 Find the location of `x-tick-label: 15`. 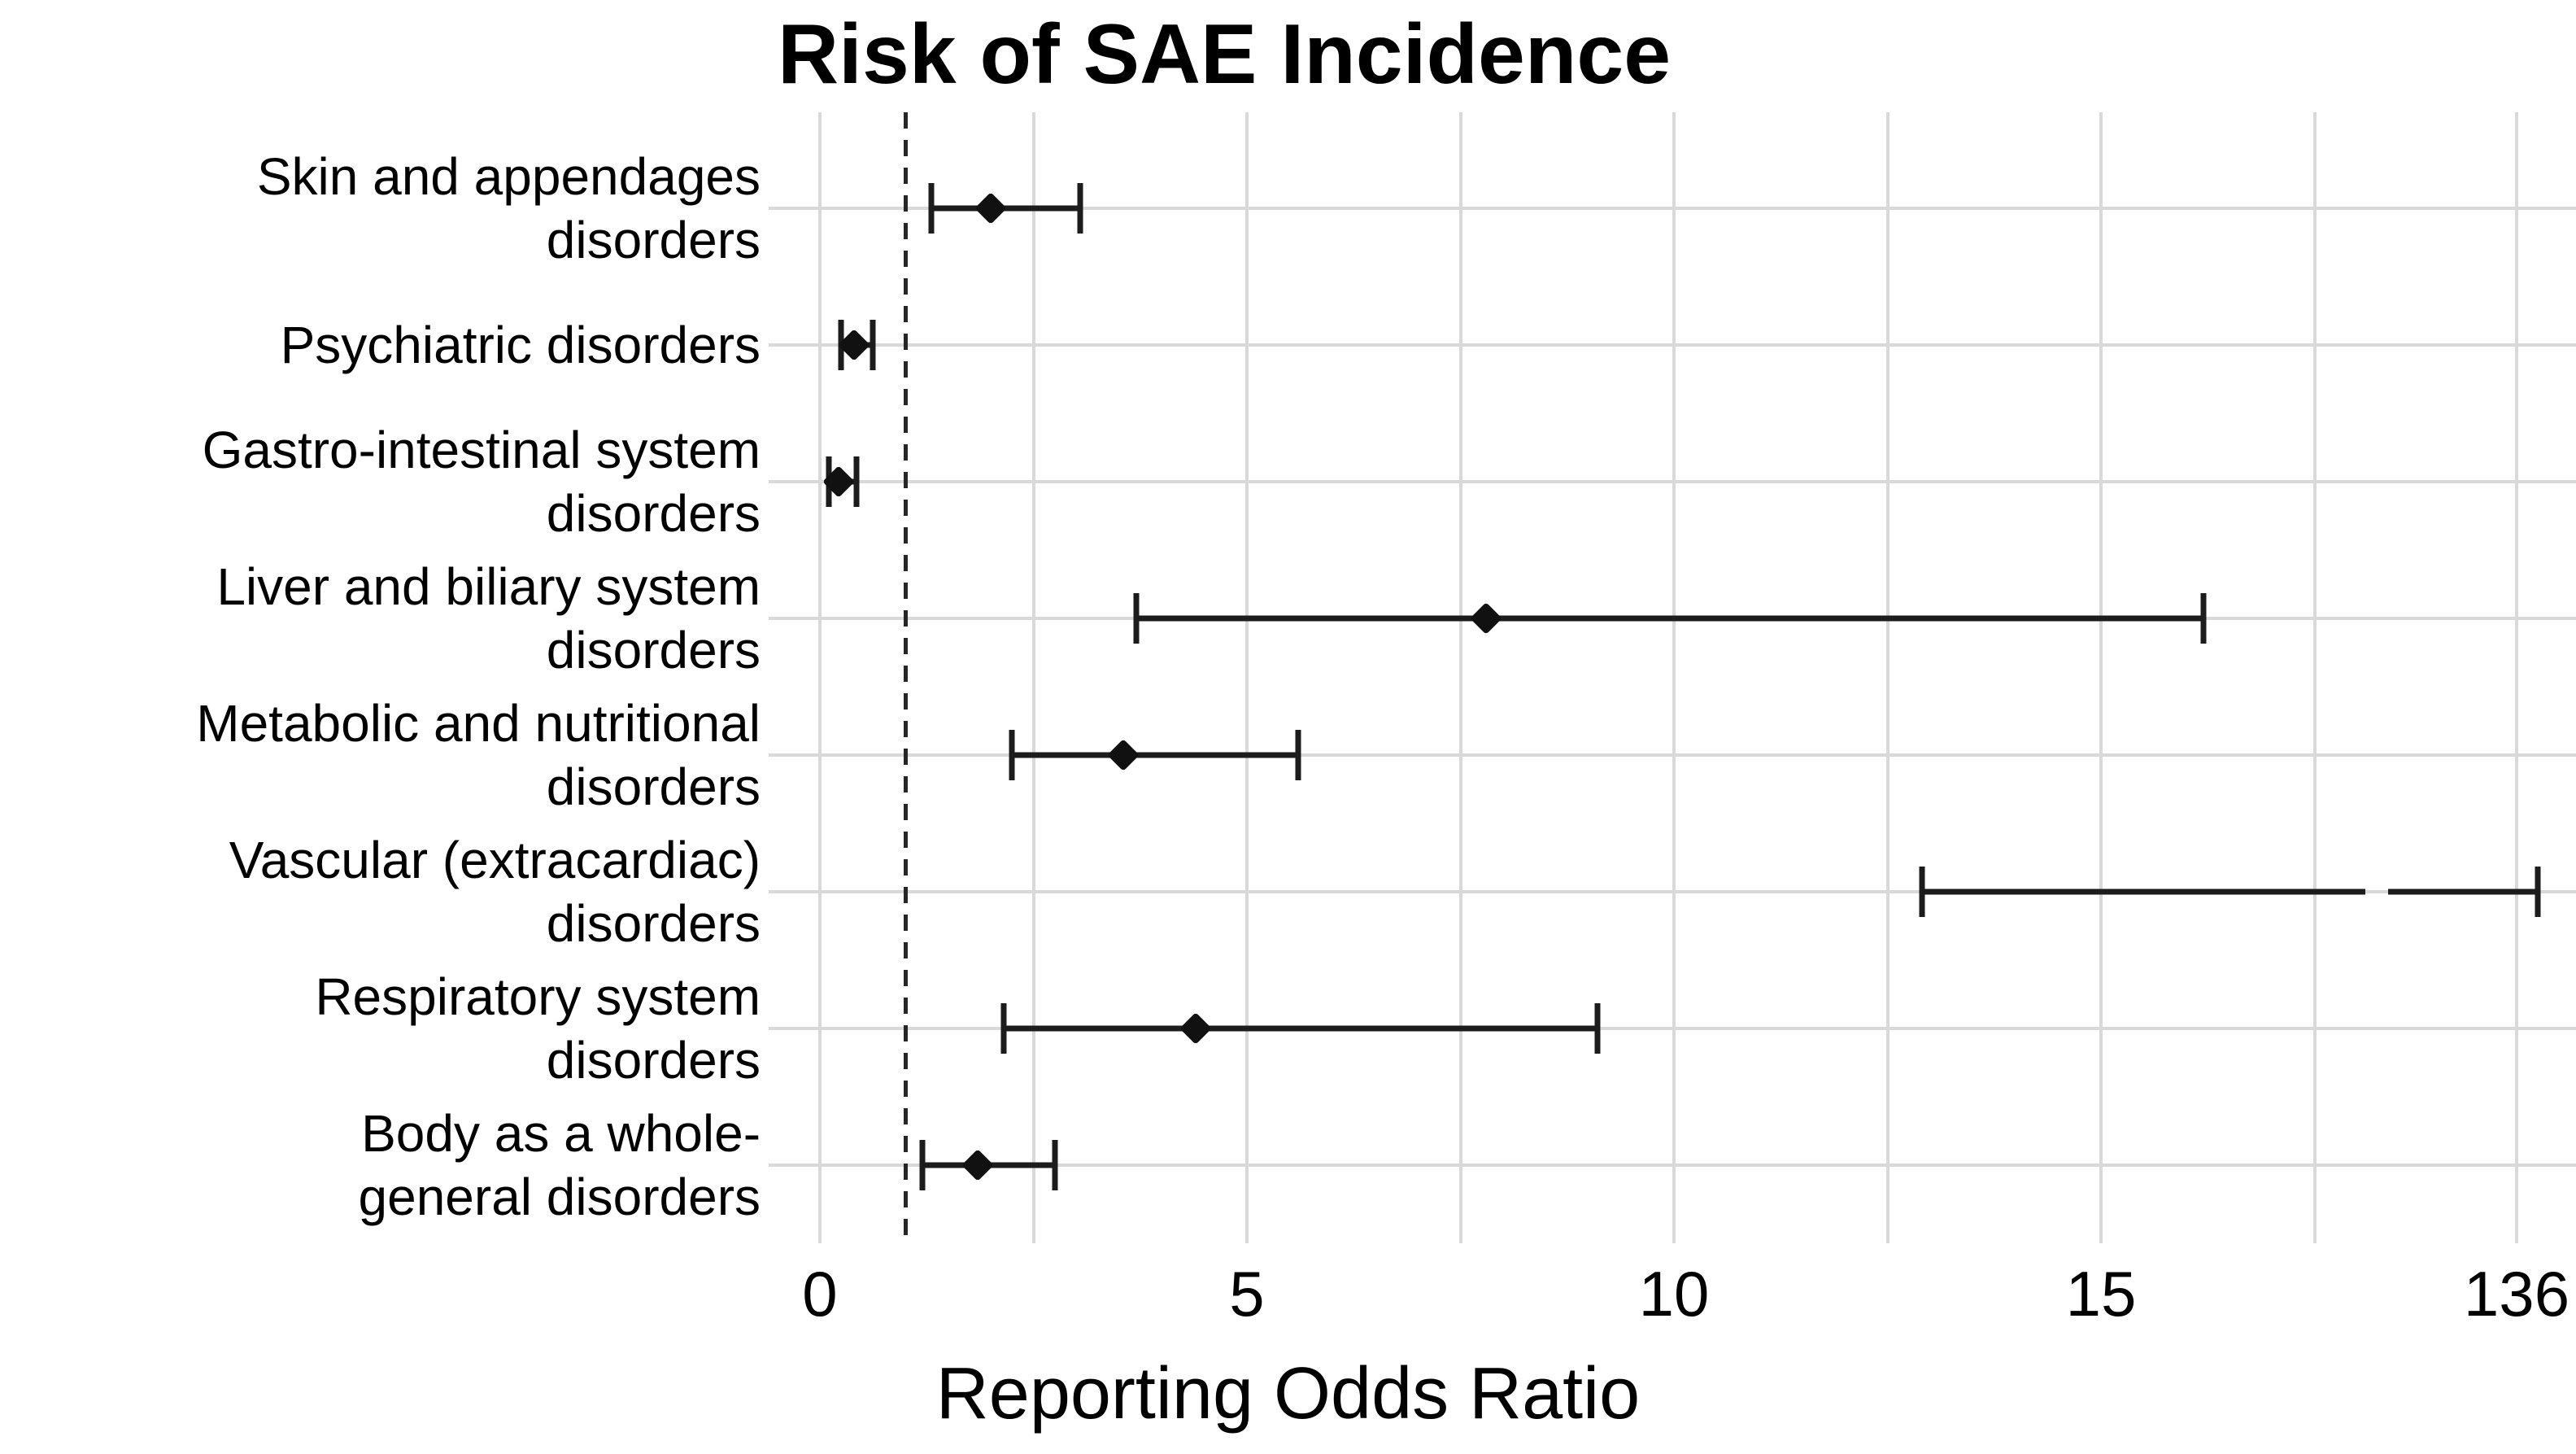

x-tick-label: 15 is located at coordinates (2101, 1294).